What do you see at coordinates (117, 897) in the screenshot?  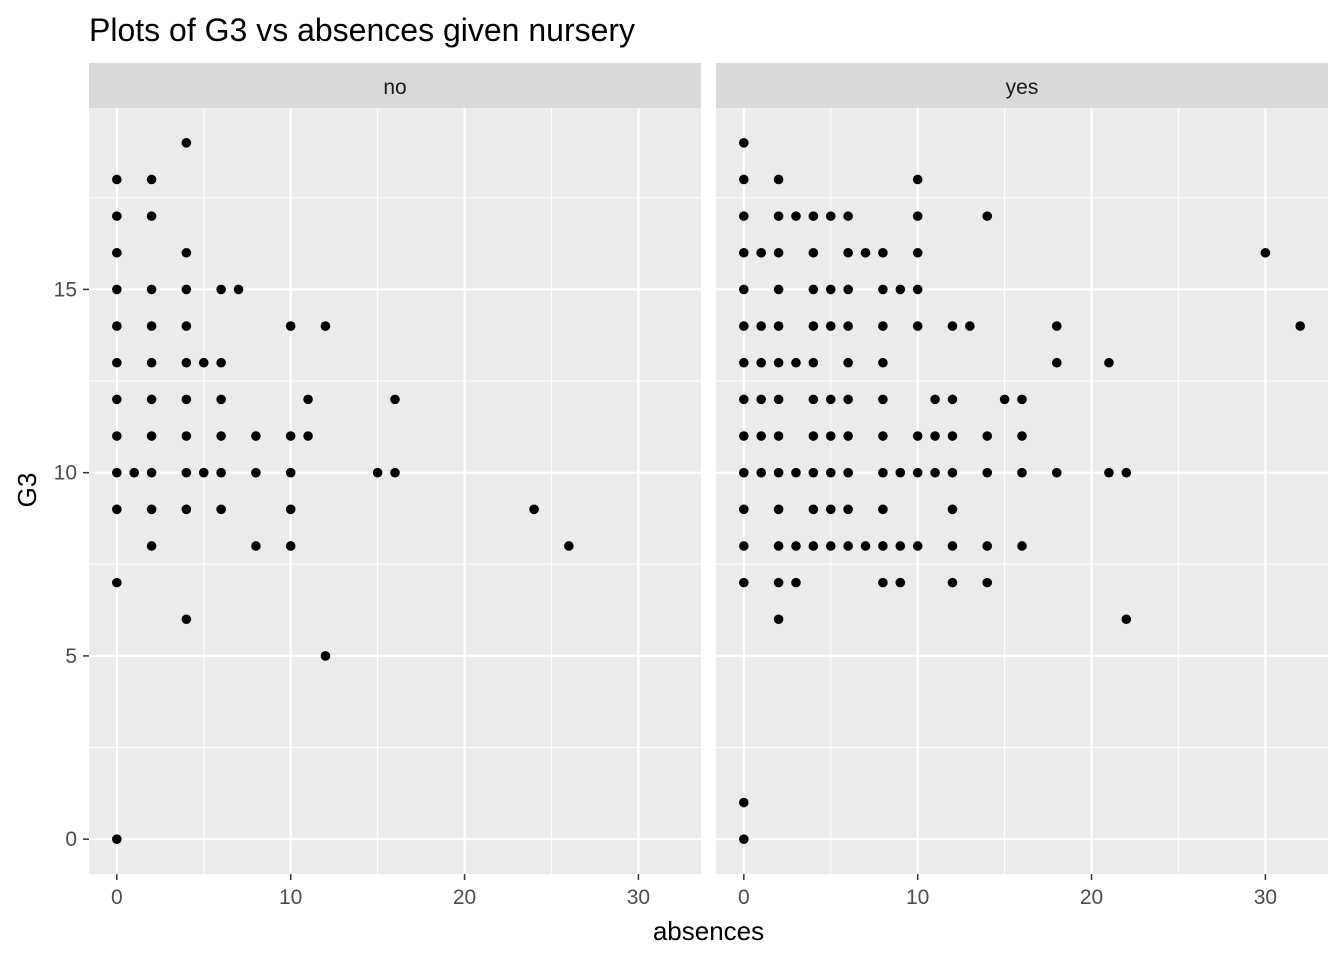 I see `x-tick-label: 0` at bounding box center [117, 897].